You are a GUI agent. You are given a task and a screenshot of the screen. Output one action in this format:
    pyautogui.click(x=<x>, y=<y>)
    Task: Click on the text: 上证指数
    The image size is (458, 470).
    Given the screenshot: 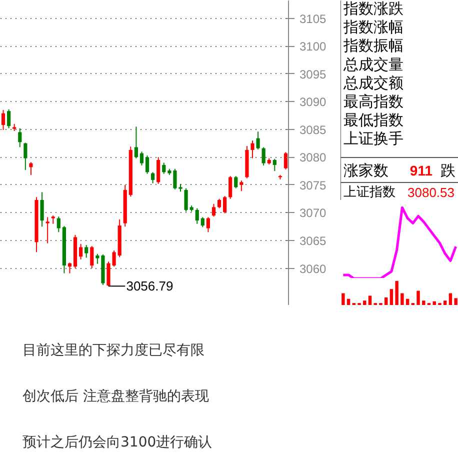 What is the action you would take?
    pyautogui.click(x=370, y=192)
    